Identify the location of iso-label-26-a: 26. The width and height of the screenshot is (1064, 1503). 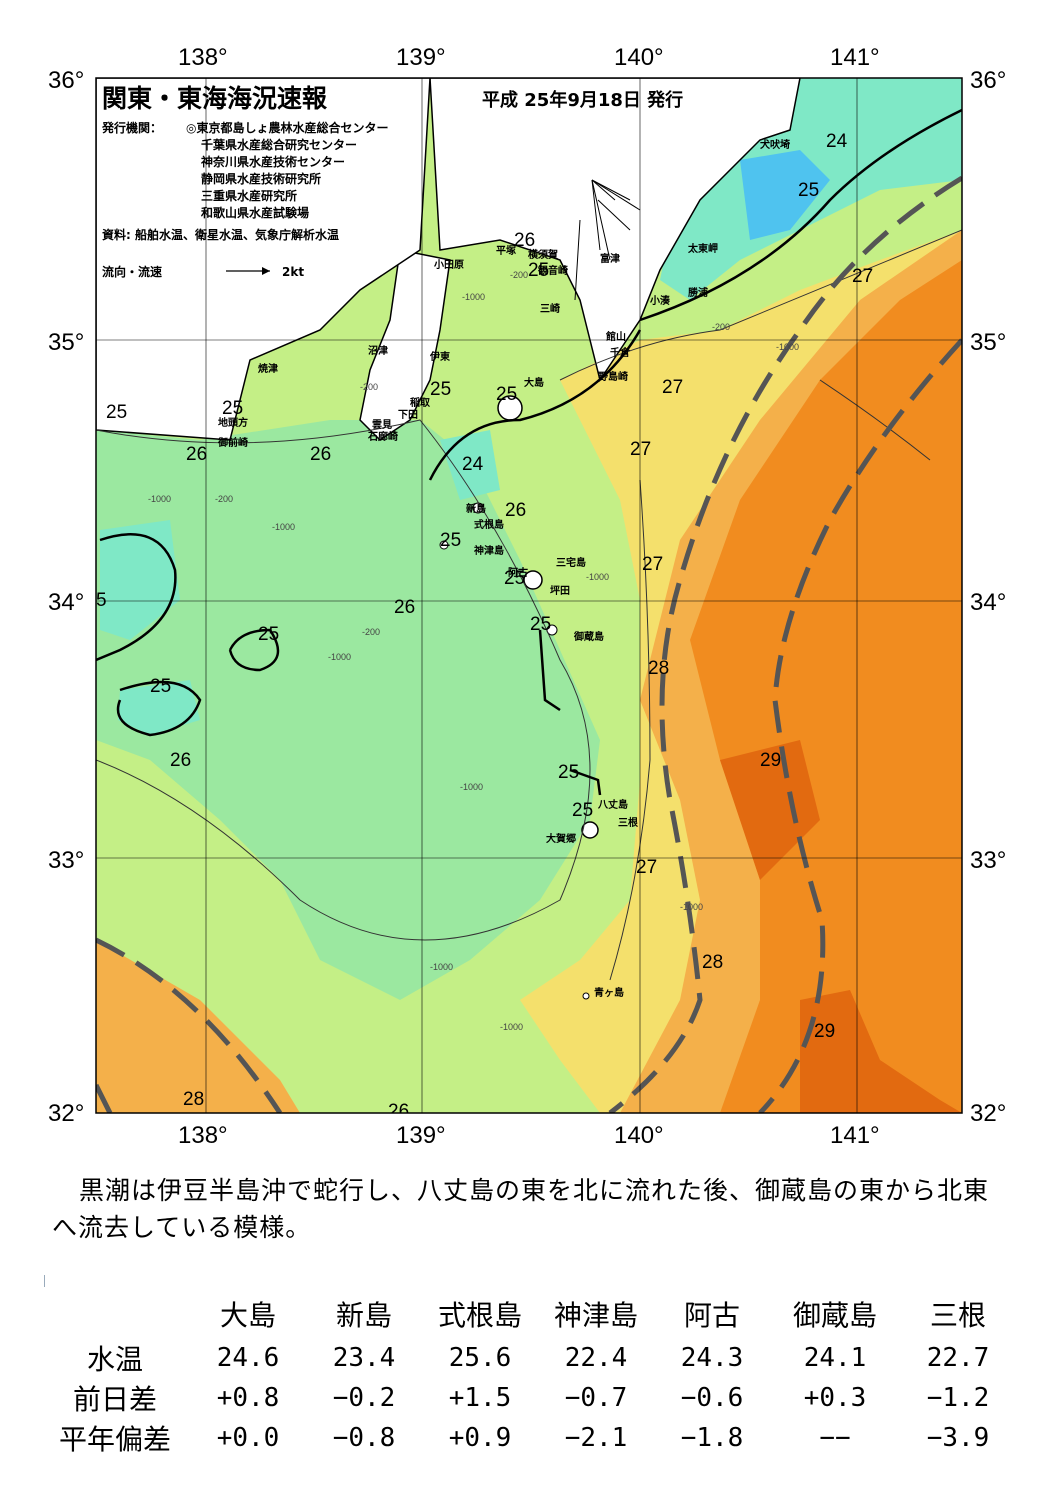
(196, 454).